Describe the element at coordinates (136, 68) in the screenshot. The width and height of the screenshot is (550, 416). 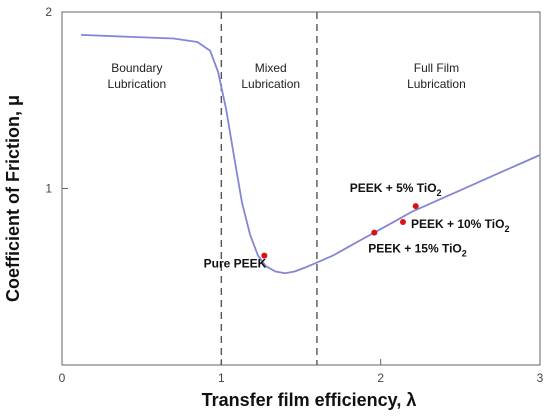
I see `region-label-0-line-0: Boundary` at that location.